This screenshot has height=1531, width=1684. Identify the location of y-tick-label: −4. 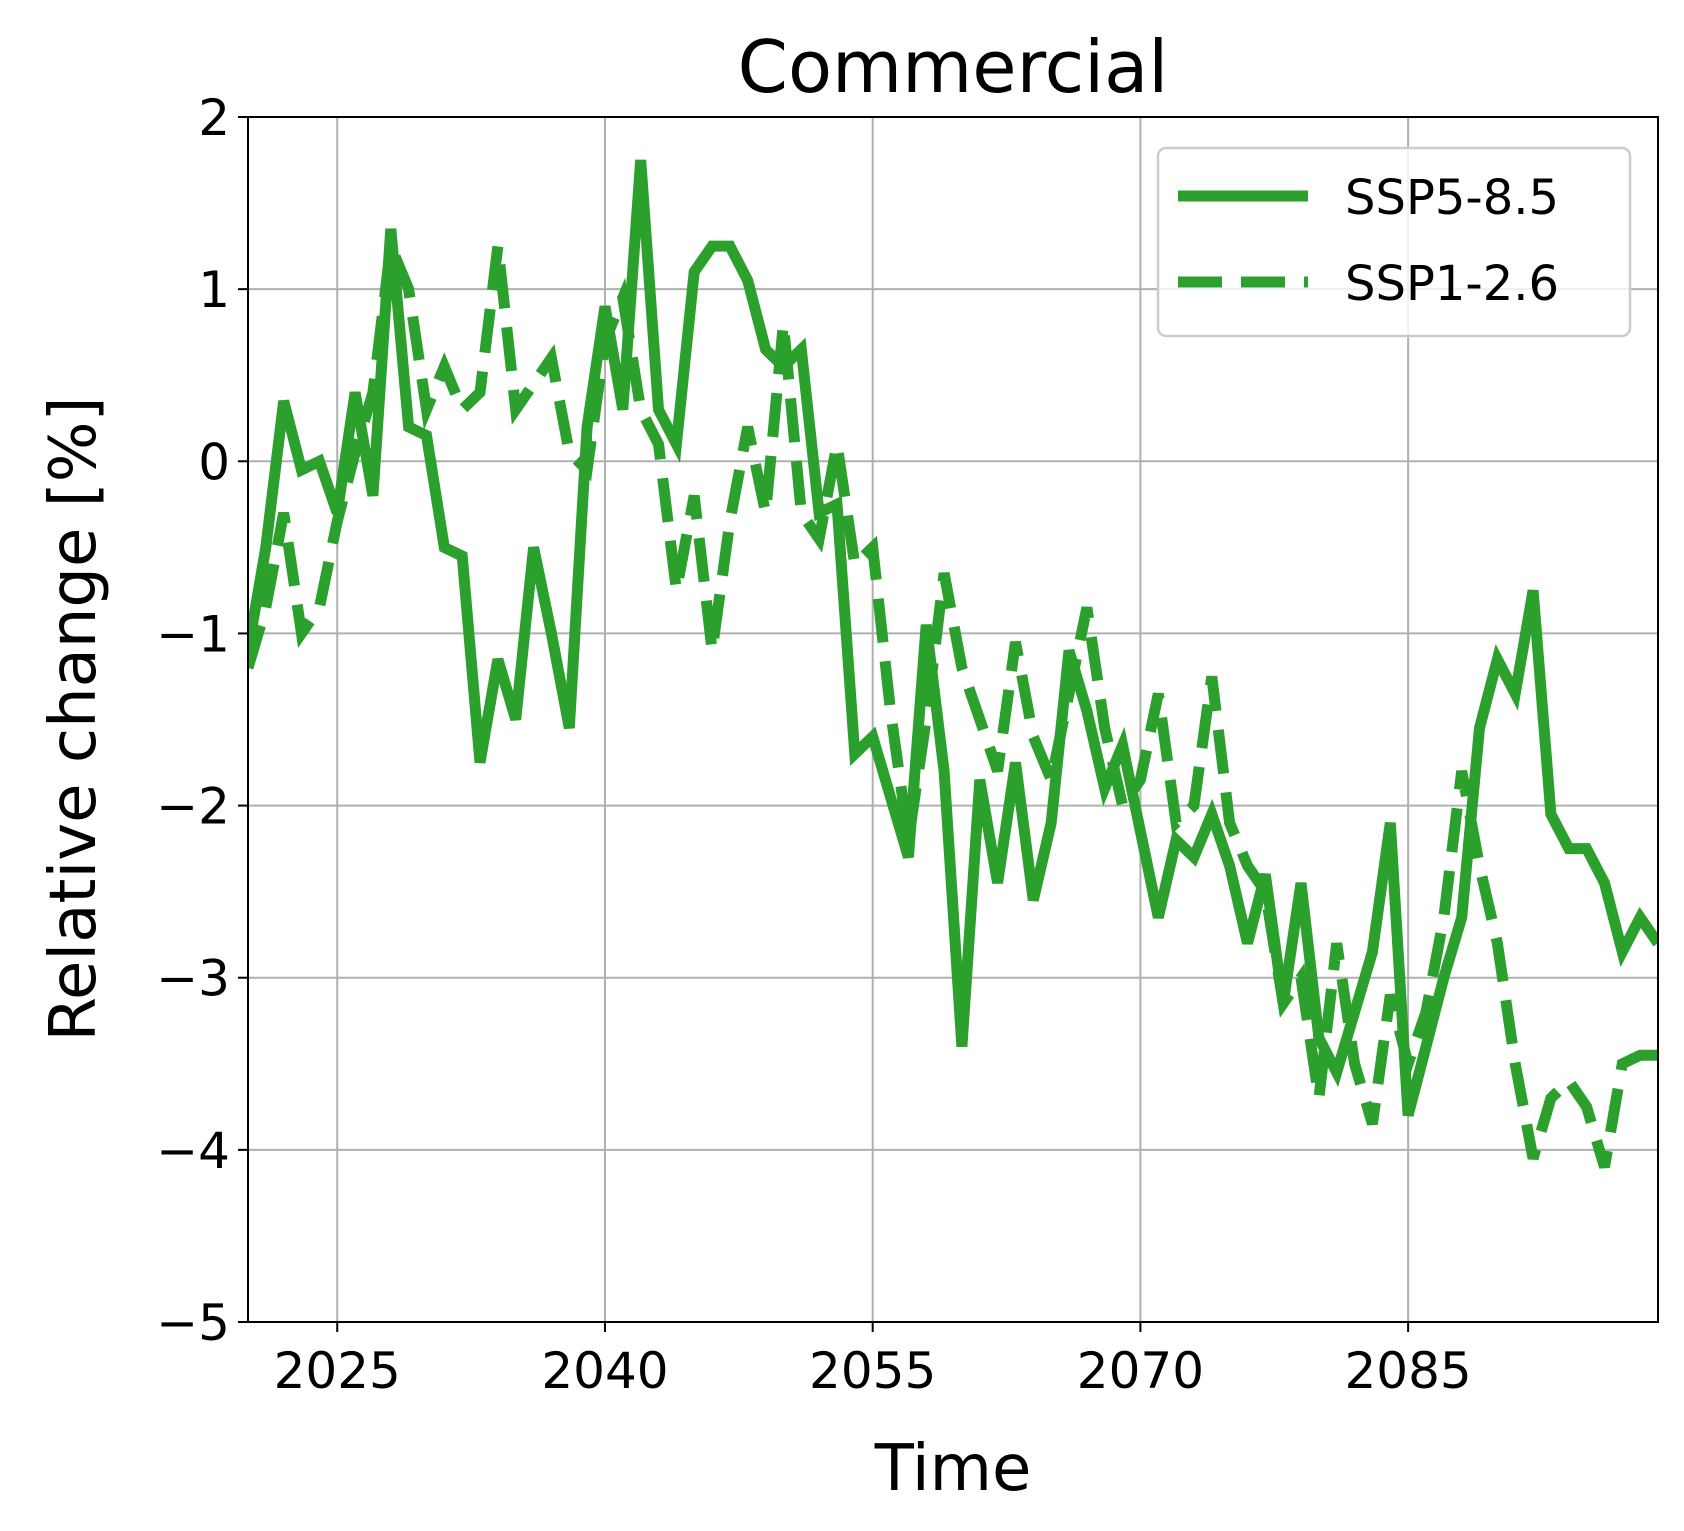
(193, 1151).